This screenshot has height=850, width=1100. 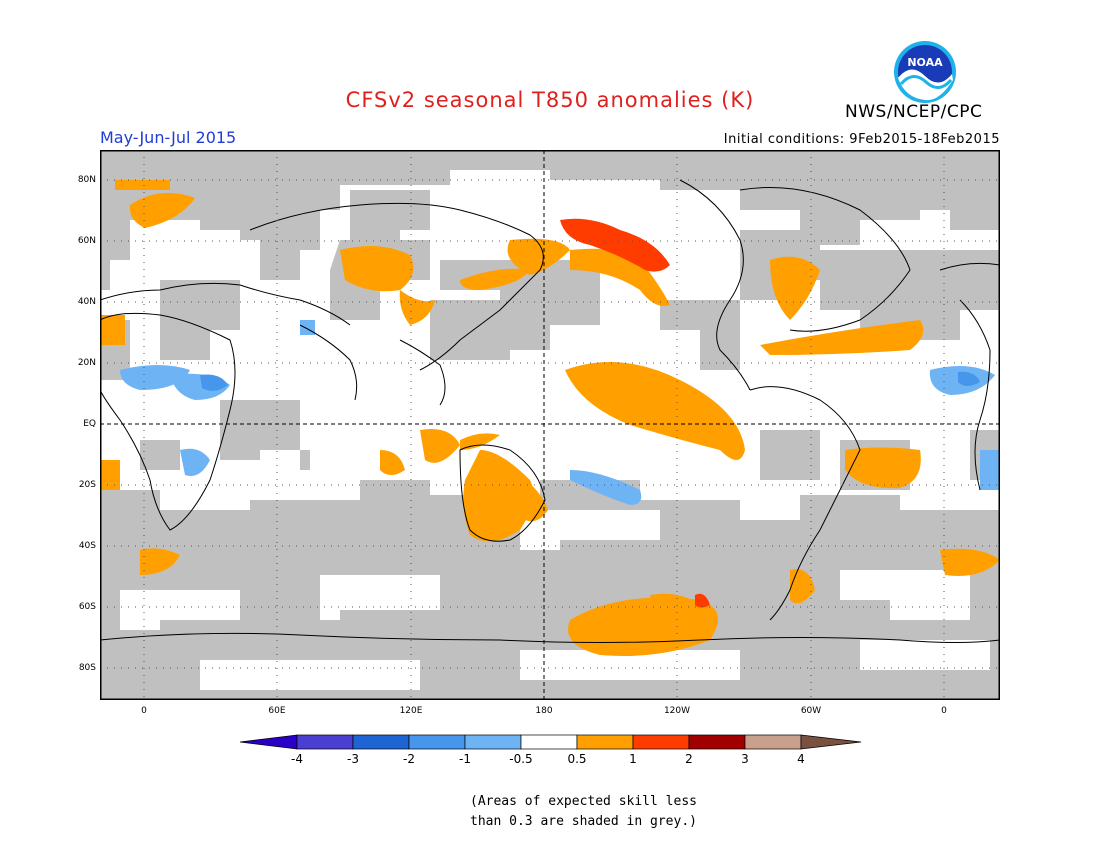 What do you see at coordinates (861, 139) in the screenshot?
I see `initial-conditions: Initial conditions: 9Feb2015-18Feb2015` at bounding box center [861, 139].